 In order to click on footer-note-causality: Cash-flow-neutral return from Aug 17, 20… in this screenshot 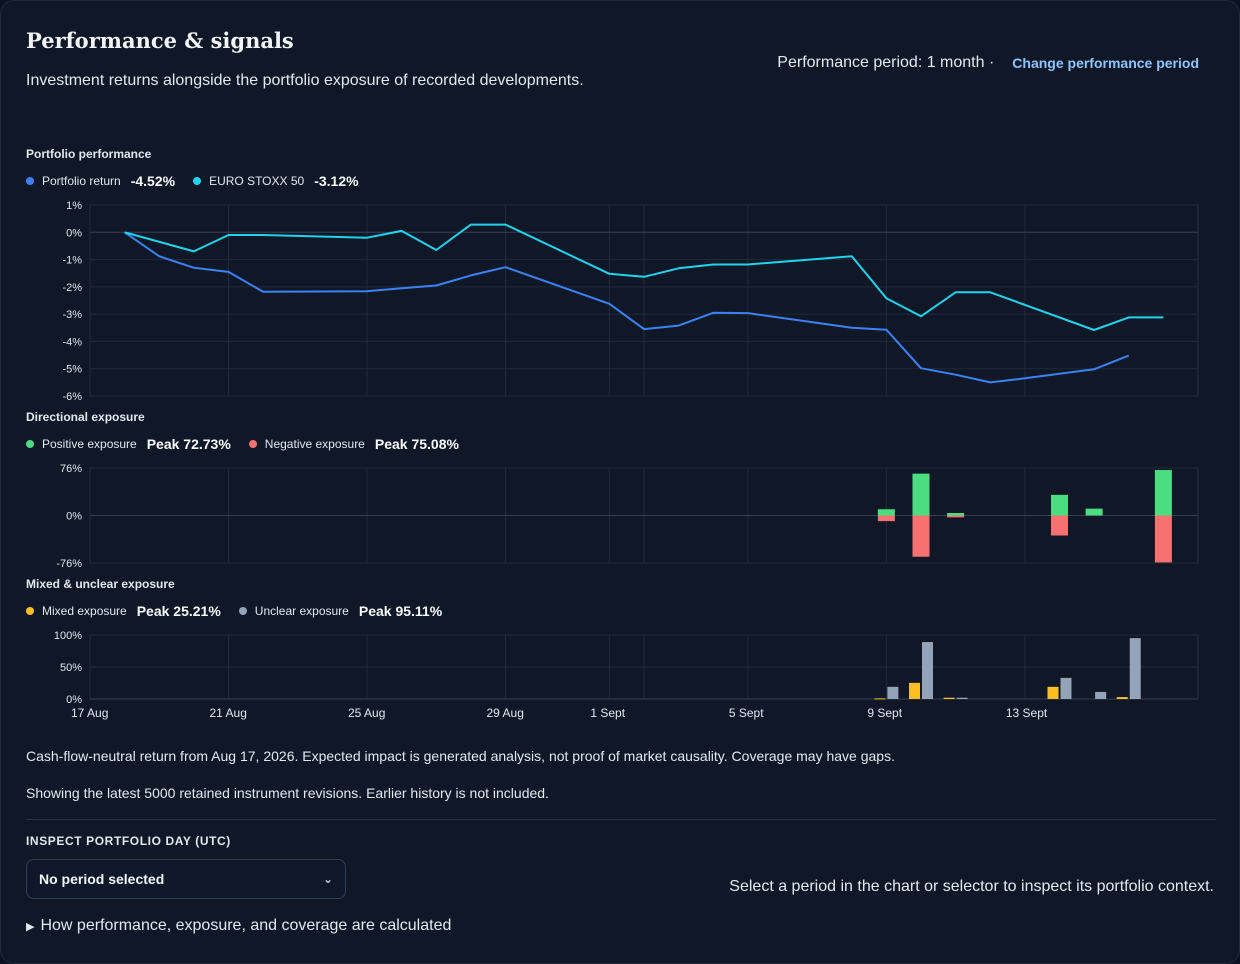, I will do `click(460, 756)`.